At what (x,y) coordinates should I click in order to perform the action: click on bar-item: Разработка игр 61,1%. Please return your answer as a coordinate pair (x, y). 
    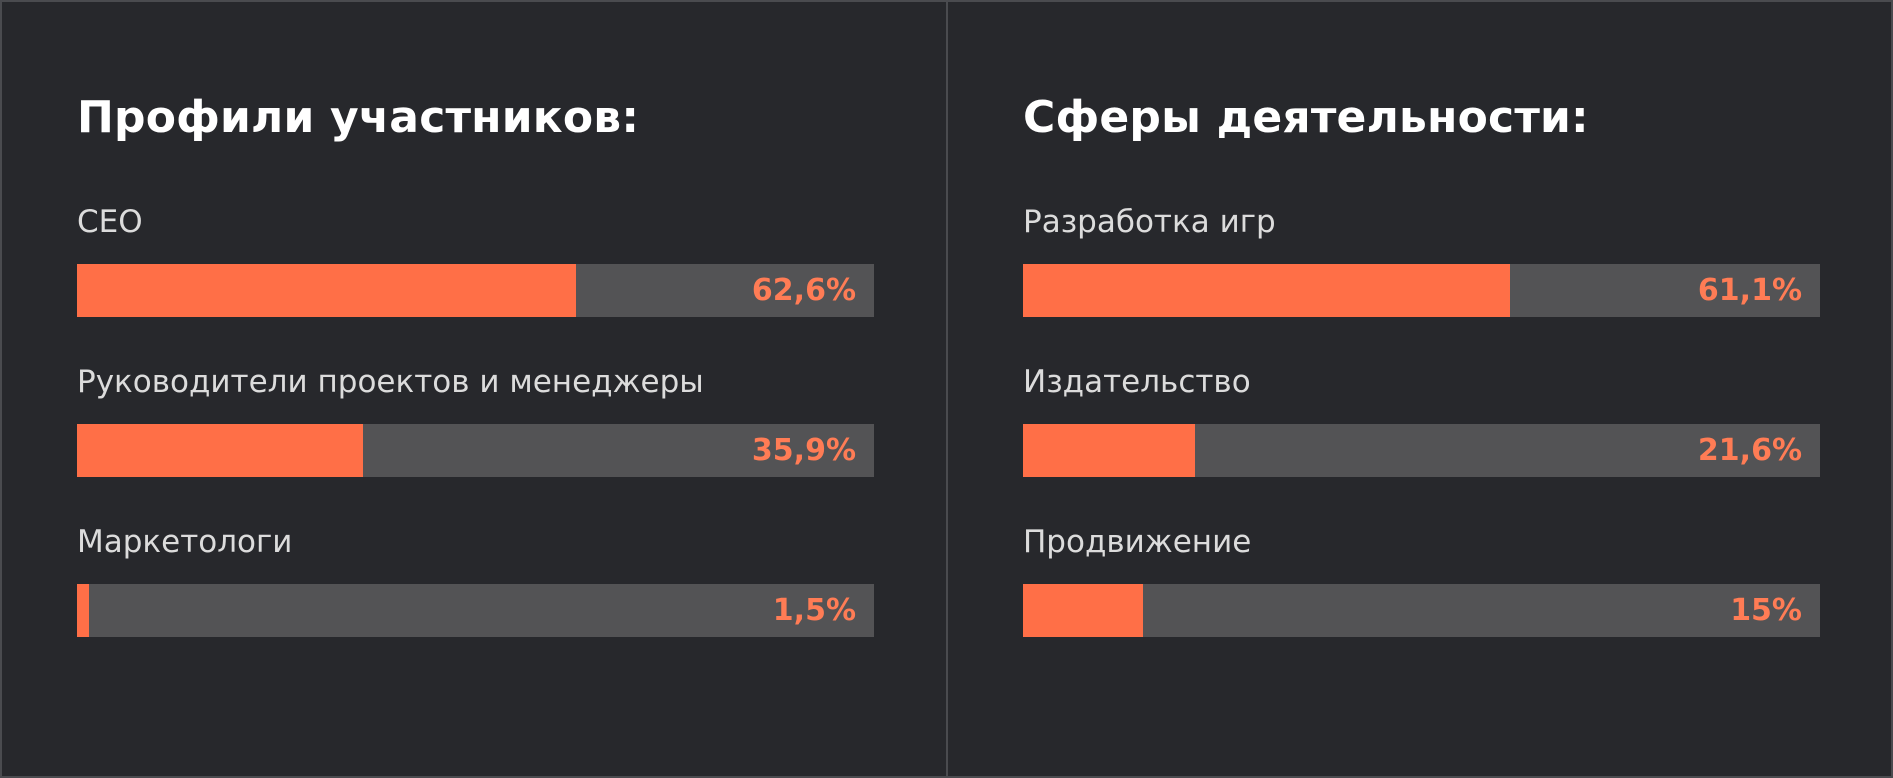
    Looking at the image, I should click on (1421, 274).